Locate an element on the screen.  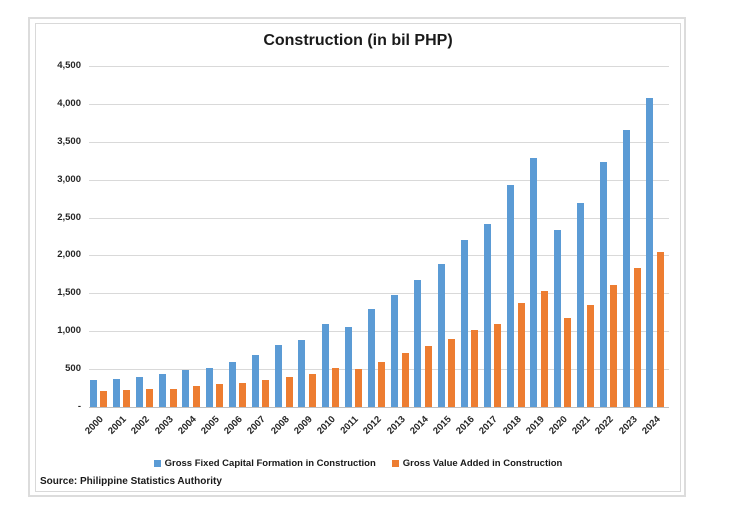
bar-gva-2019 is located at coordinates (544, 349).